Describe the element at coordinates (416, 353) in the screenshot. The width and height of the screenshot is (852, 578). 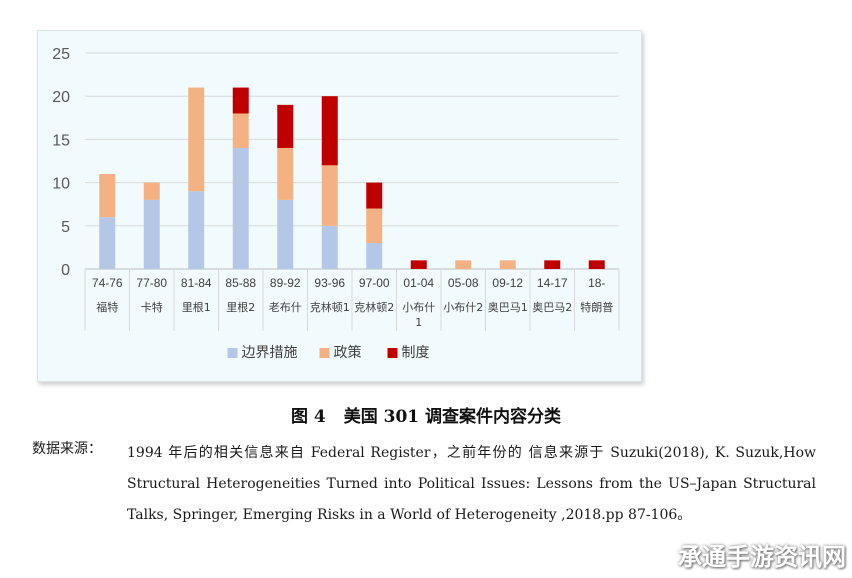
I see `legend-label: 制度` at that location.